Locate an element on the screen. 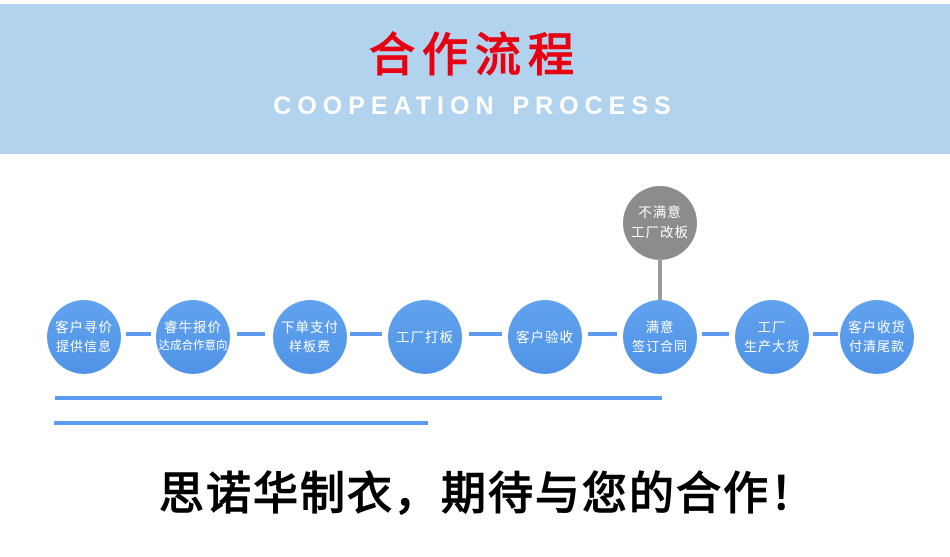 This screenshot has width=950, height=557. flow-step-6: 满意 签订合同 is located at coordinates (660, 337).